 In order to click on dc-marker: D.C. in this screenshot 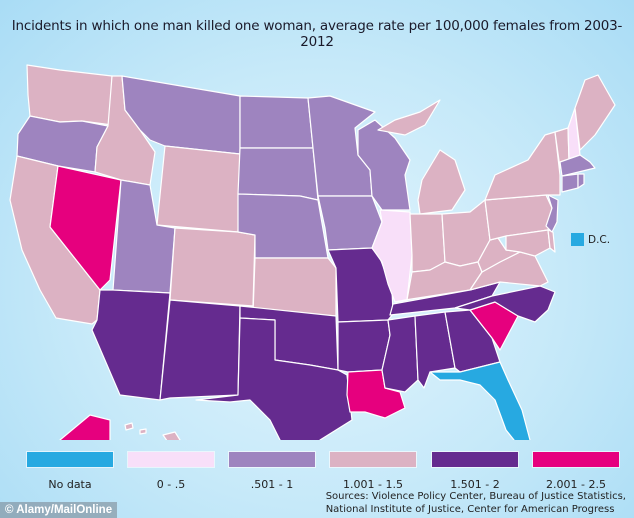, I will do `click(590, 239)`.